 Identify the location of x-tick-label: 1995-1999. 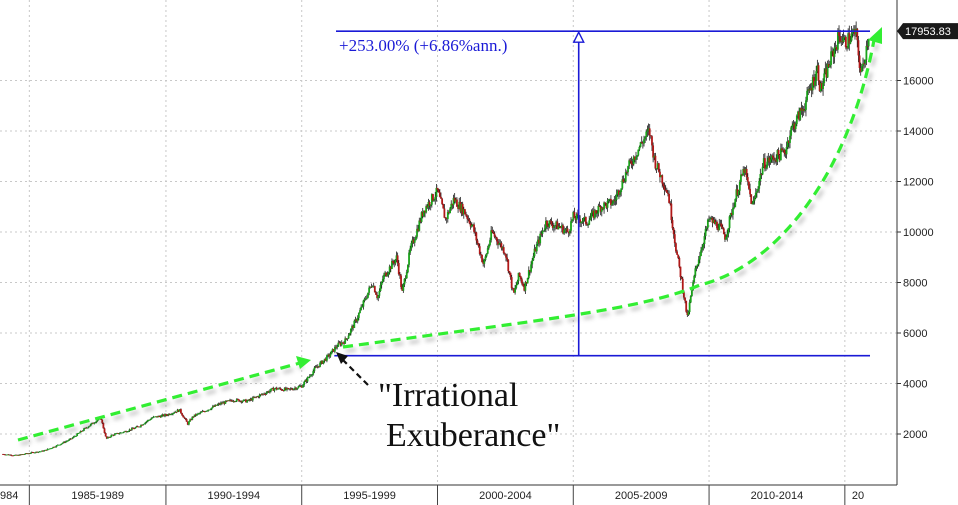
(369, 496).